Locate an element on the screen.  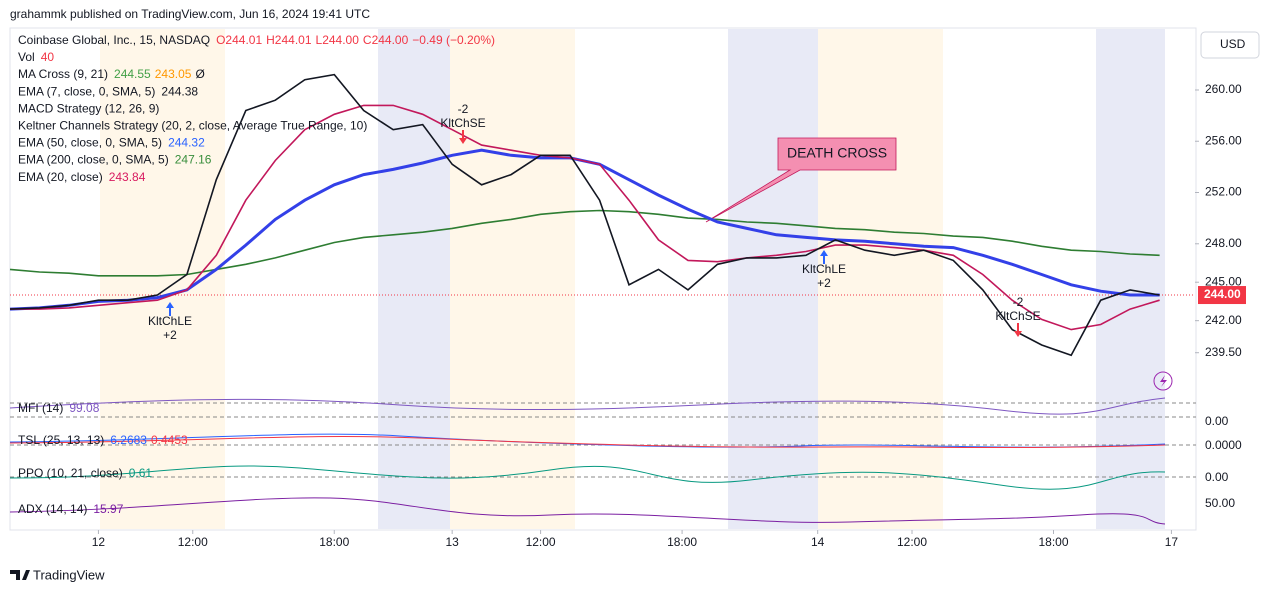
death-cross-callout: DEATH CROSS is located at coordinates (801, 180).